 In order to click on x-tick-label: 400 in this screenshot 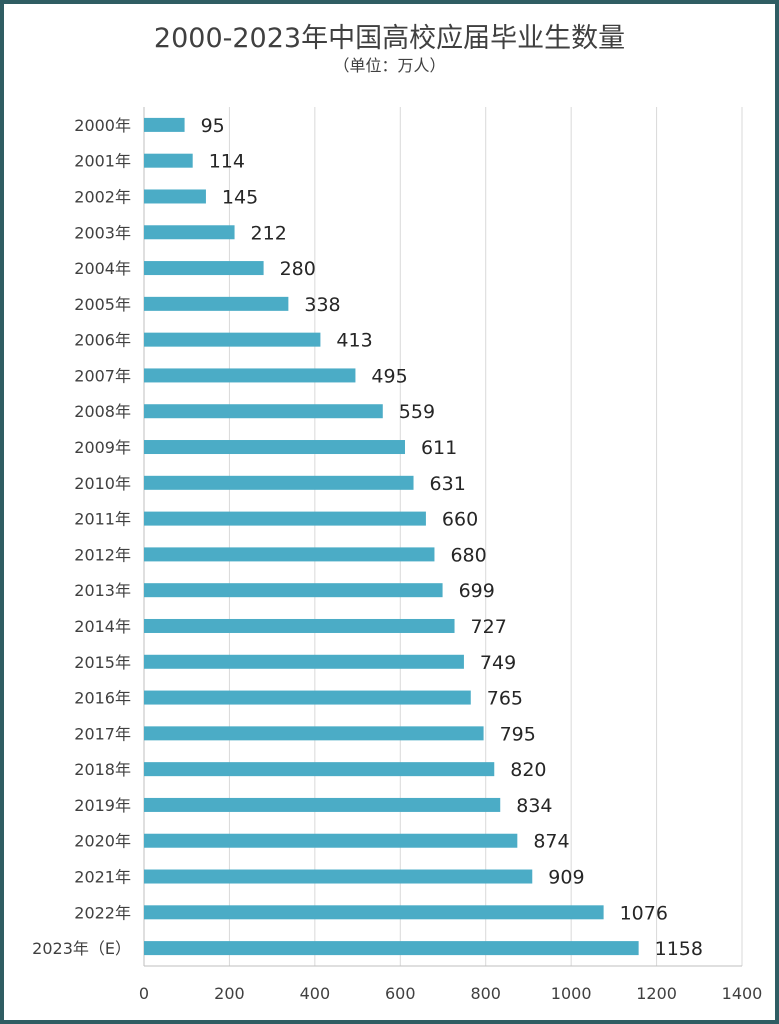, I will do `click(315, 993)`.